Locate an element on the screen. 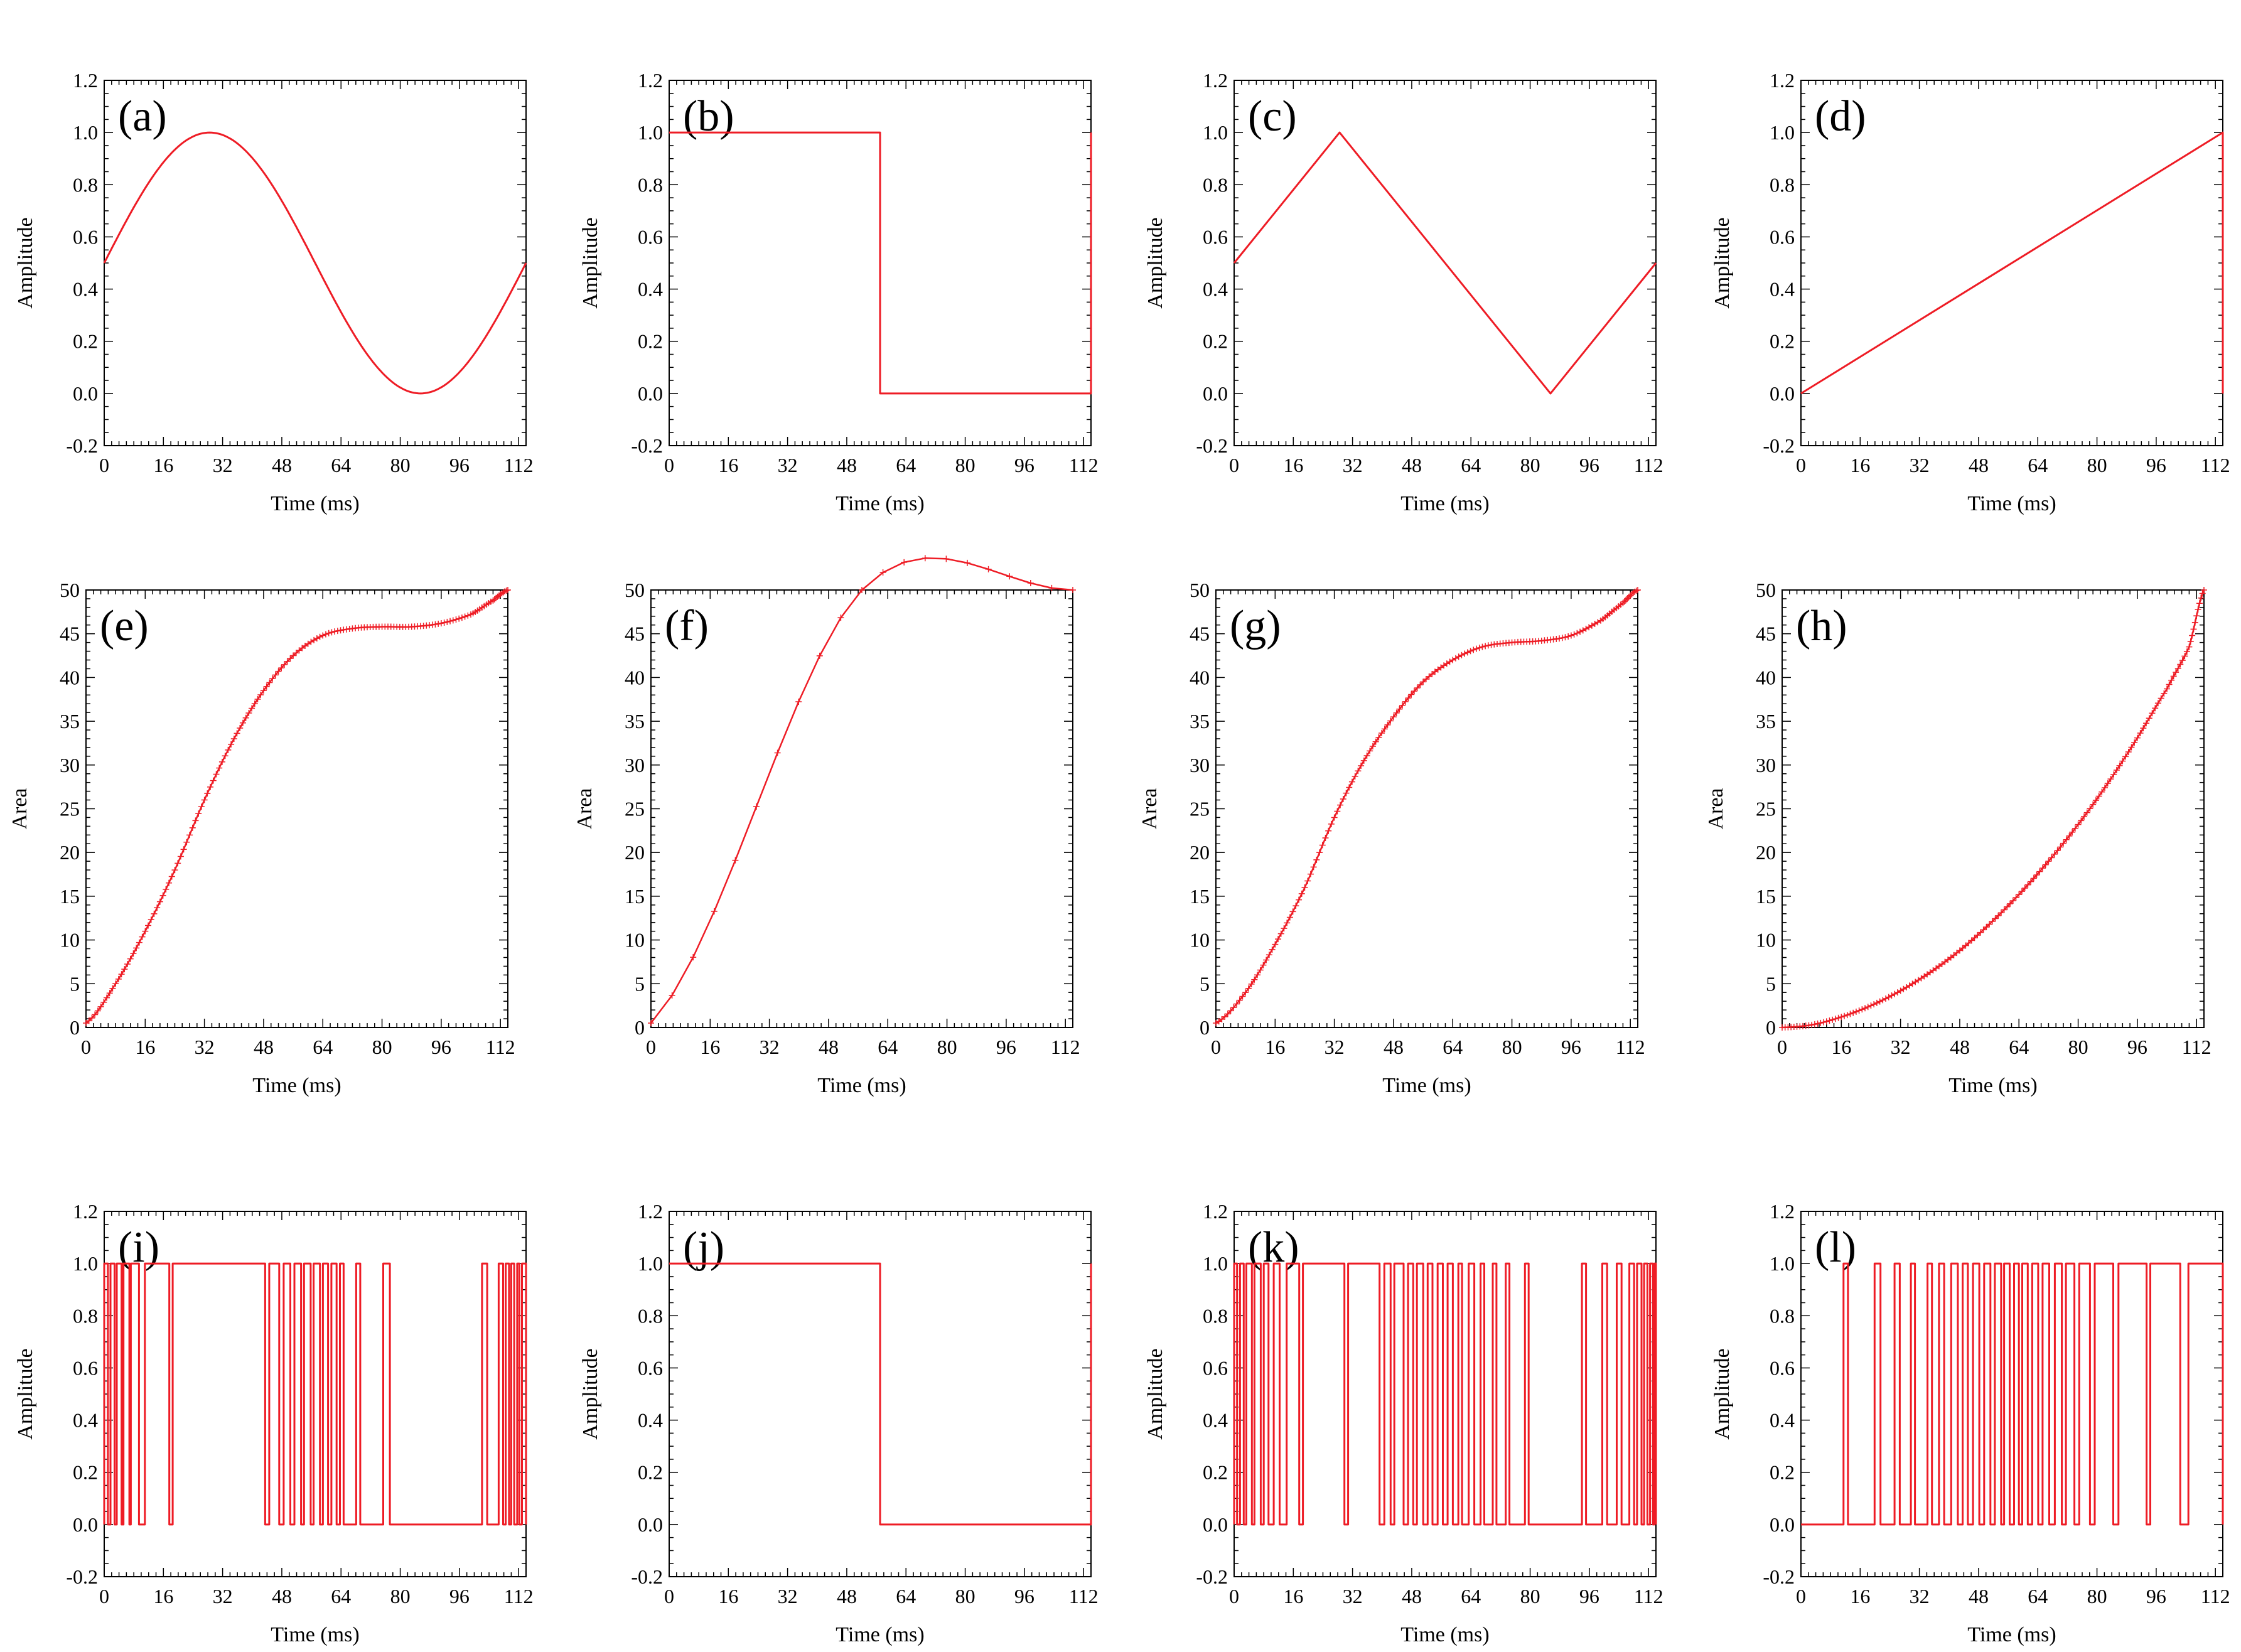 This screenshot has height=1652, width=2241. y-tick-label: 35 is located at coordinates (70, 721).